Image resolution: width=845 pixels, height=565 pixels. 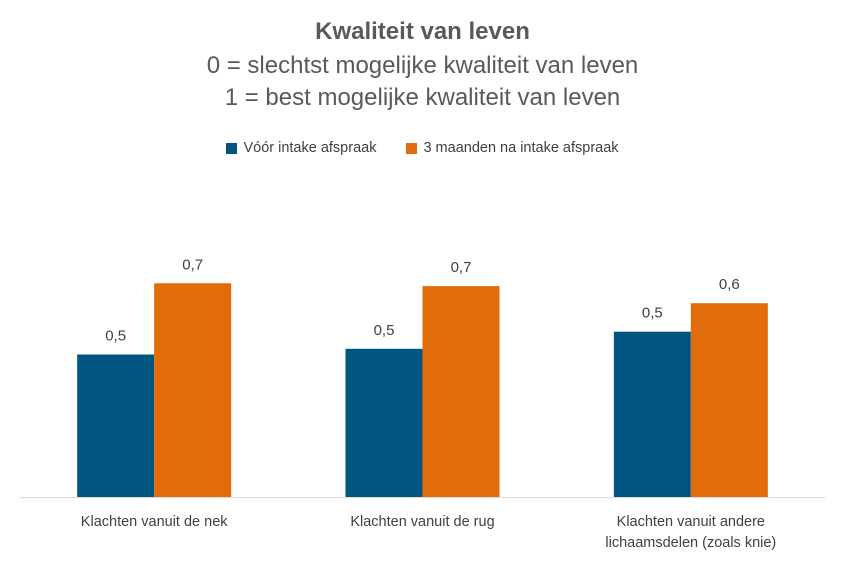 I want to click on data-label-before-0: 0,5, so click(x=115, y=336).